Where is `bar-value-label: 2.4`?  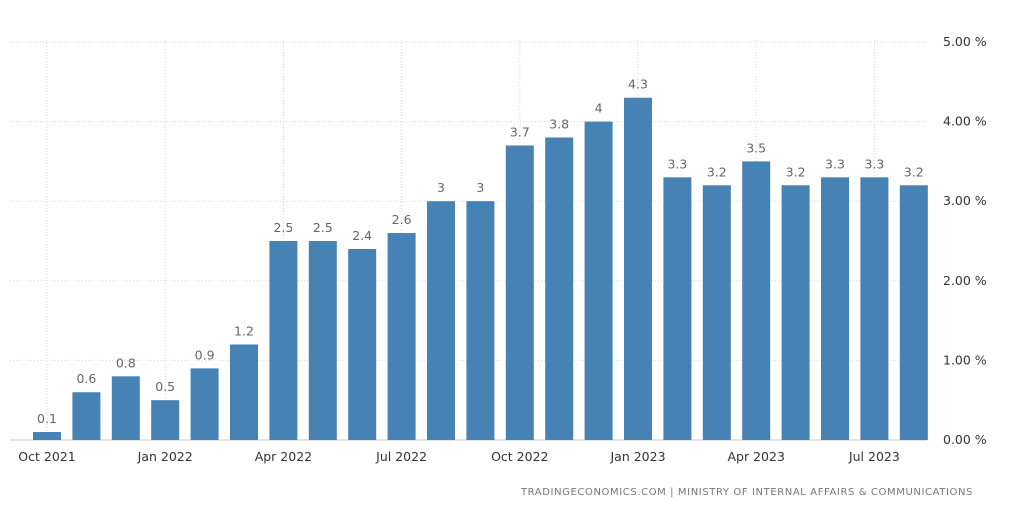 bar-value-label: 2.4 is located at coordinates (362, 235).